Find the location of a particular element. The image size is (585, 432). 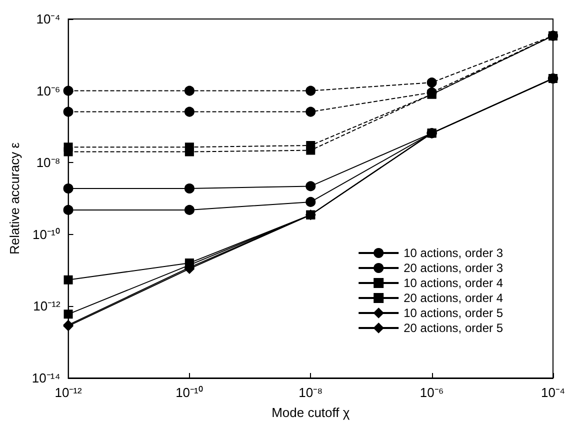

legend-label: 10 actions, order 4 is located at coordinates (454, 283).